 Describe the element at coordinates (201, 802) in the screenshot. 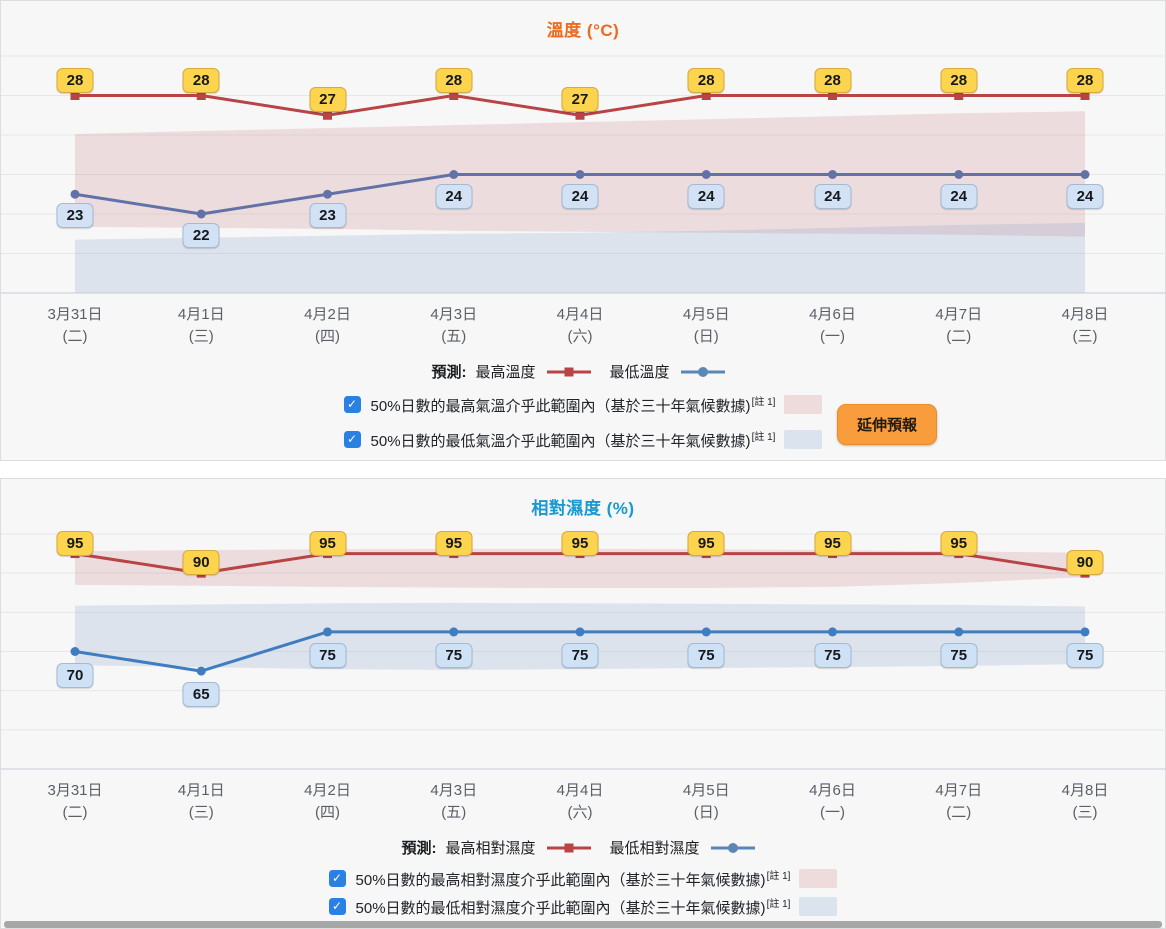

I see `x-axis-label: 4月1日 (三)` at that location.